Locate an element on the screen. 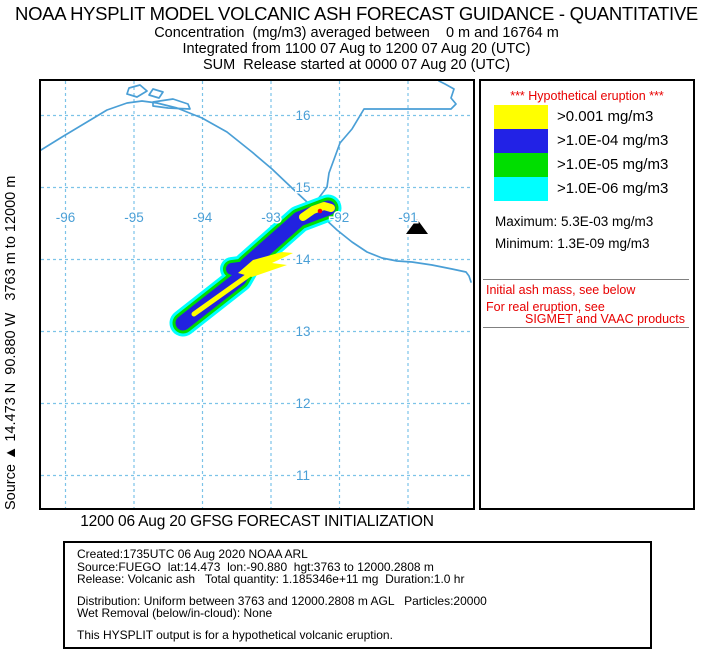  legend-level-label: >1.0E-06 mg/m3 is located at coordinates (613, 188).